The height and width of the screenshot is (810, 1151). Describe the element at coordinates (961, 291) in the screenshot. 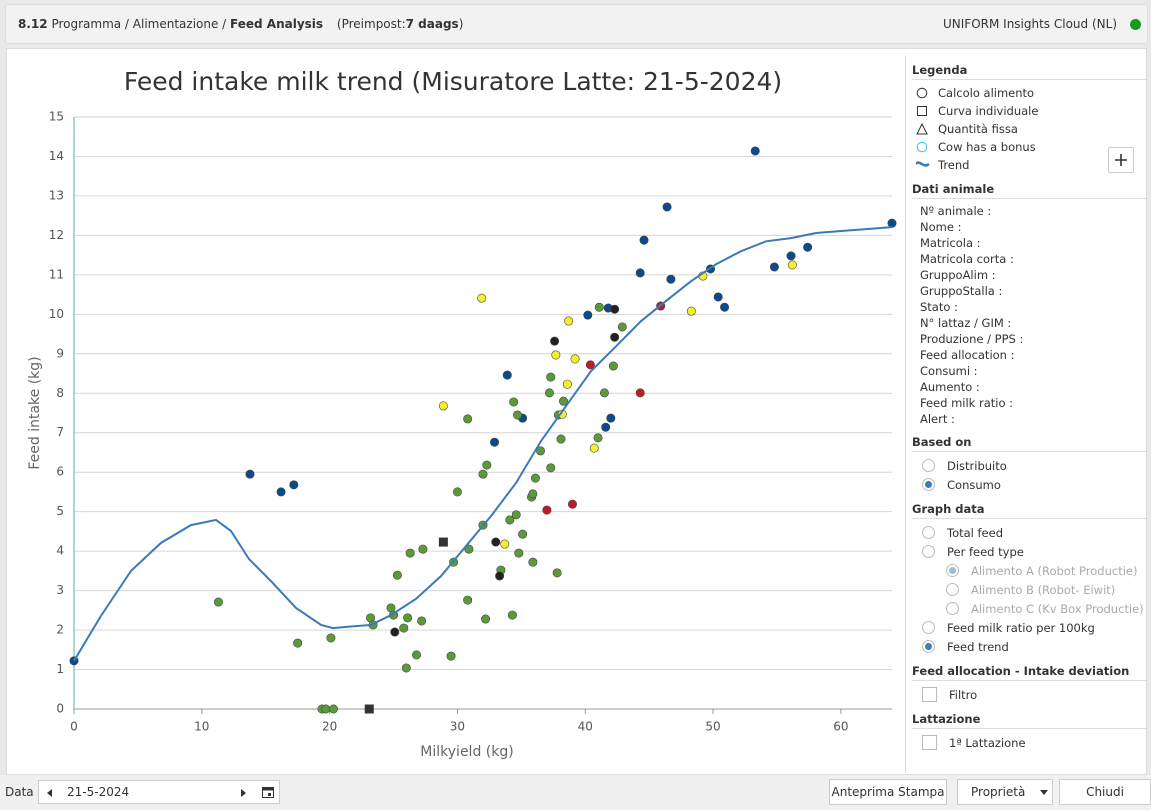

I see `field-label: GruppoStalla :` at that location.